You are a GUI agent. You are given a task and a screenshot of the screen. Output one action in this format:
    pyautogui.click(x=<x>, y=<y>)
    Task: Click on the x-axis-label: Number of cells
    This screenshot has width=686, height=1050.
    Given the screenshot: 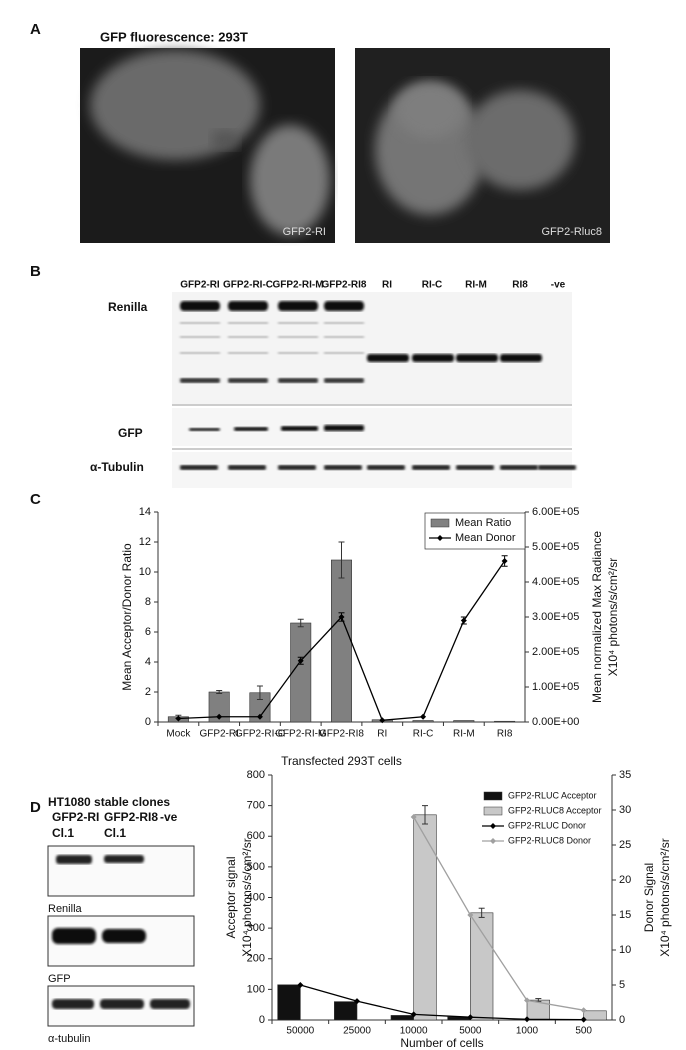 What is the action you would take?
    pyautogui.click(x=441, y=1043)
    